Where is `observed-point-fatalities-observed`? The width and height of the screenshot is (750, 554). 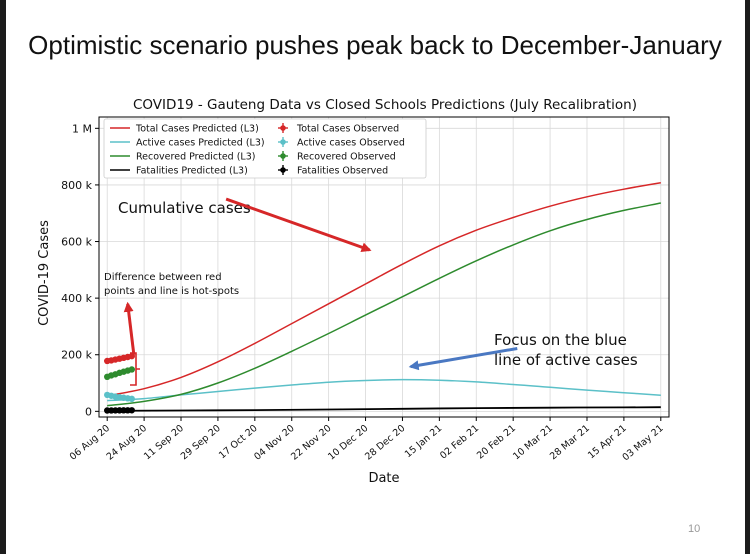
observed-point-fatalities-observed is located at coordinates (132, 410).